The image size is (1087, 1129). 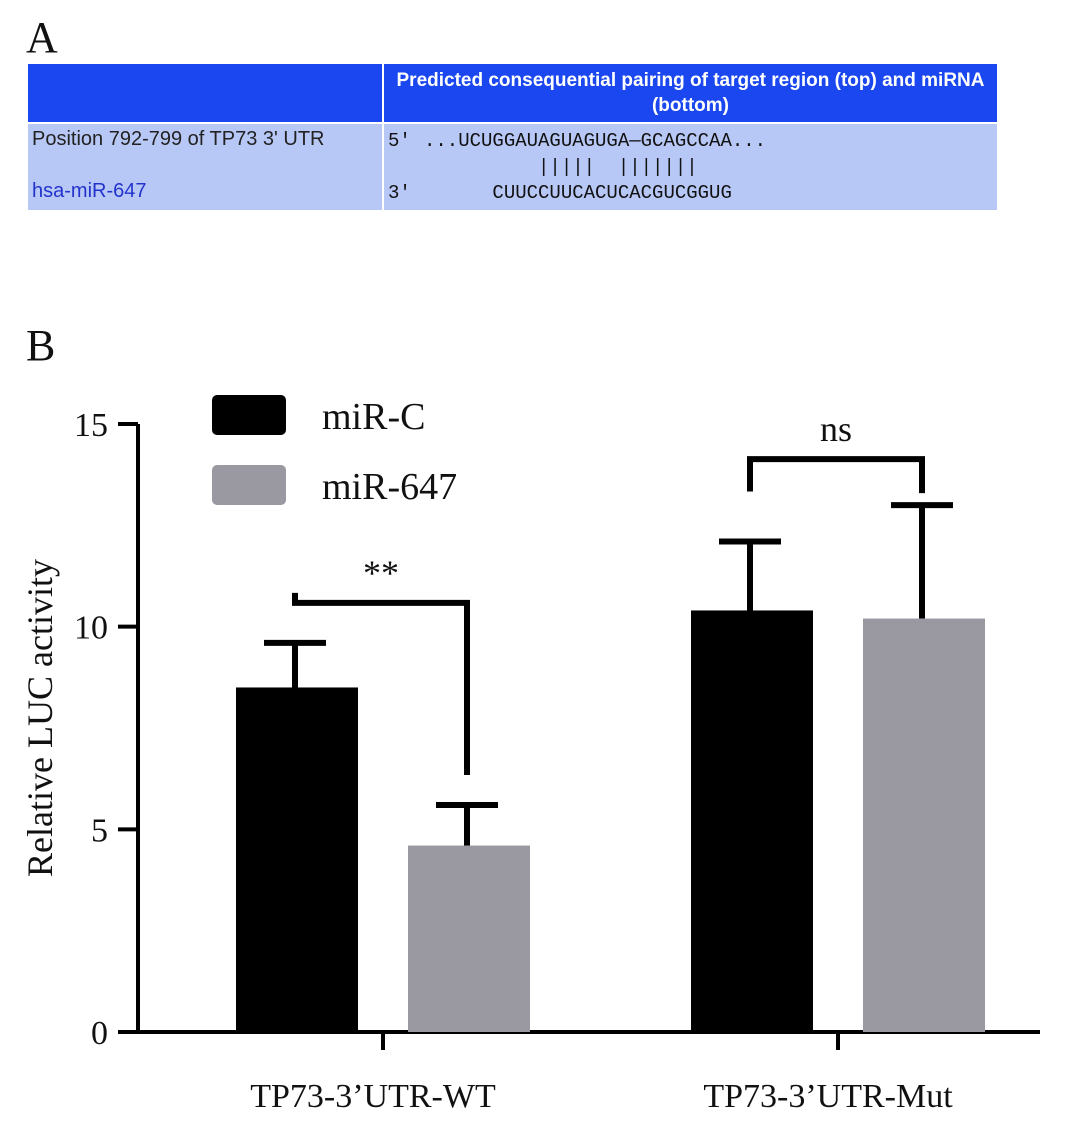 What do you see at coordinates (178, 139) in the screenshot?
I see `position-label: Position 792-799 of TP73 3' UTR` at bounding box center [178, 139].